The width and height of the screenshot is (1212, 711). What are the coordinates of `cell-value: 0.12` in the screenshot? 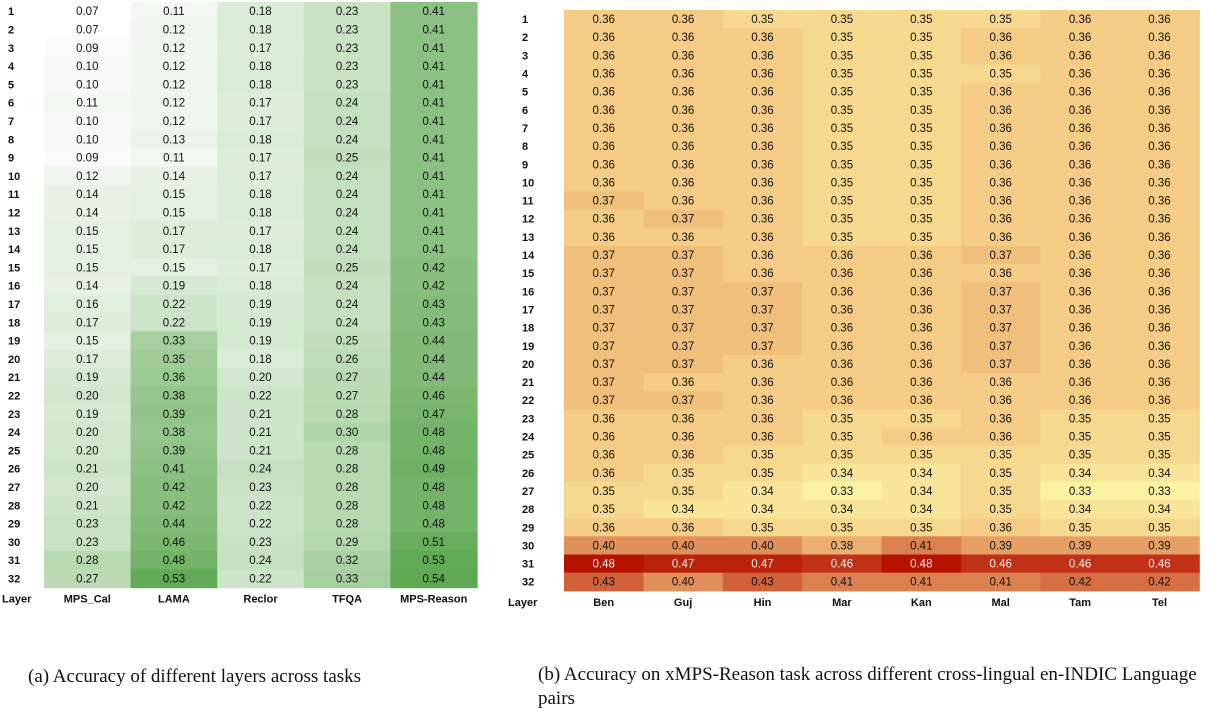 It's located at (174, 104).